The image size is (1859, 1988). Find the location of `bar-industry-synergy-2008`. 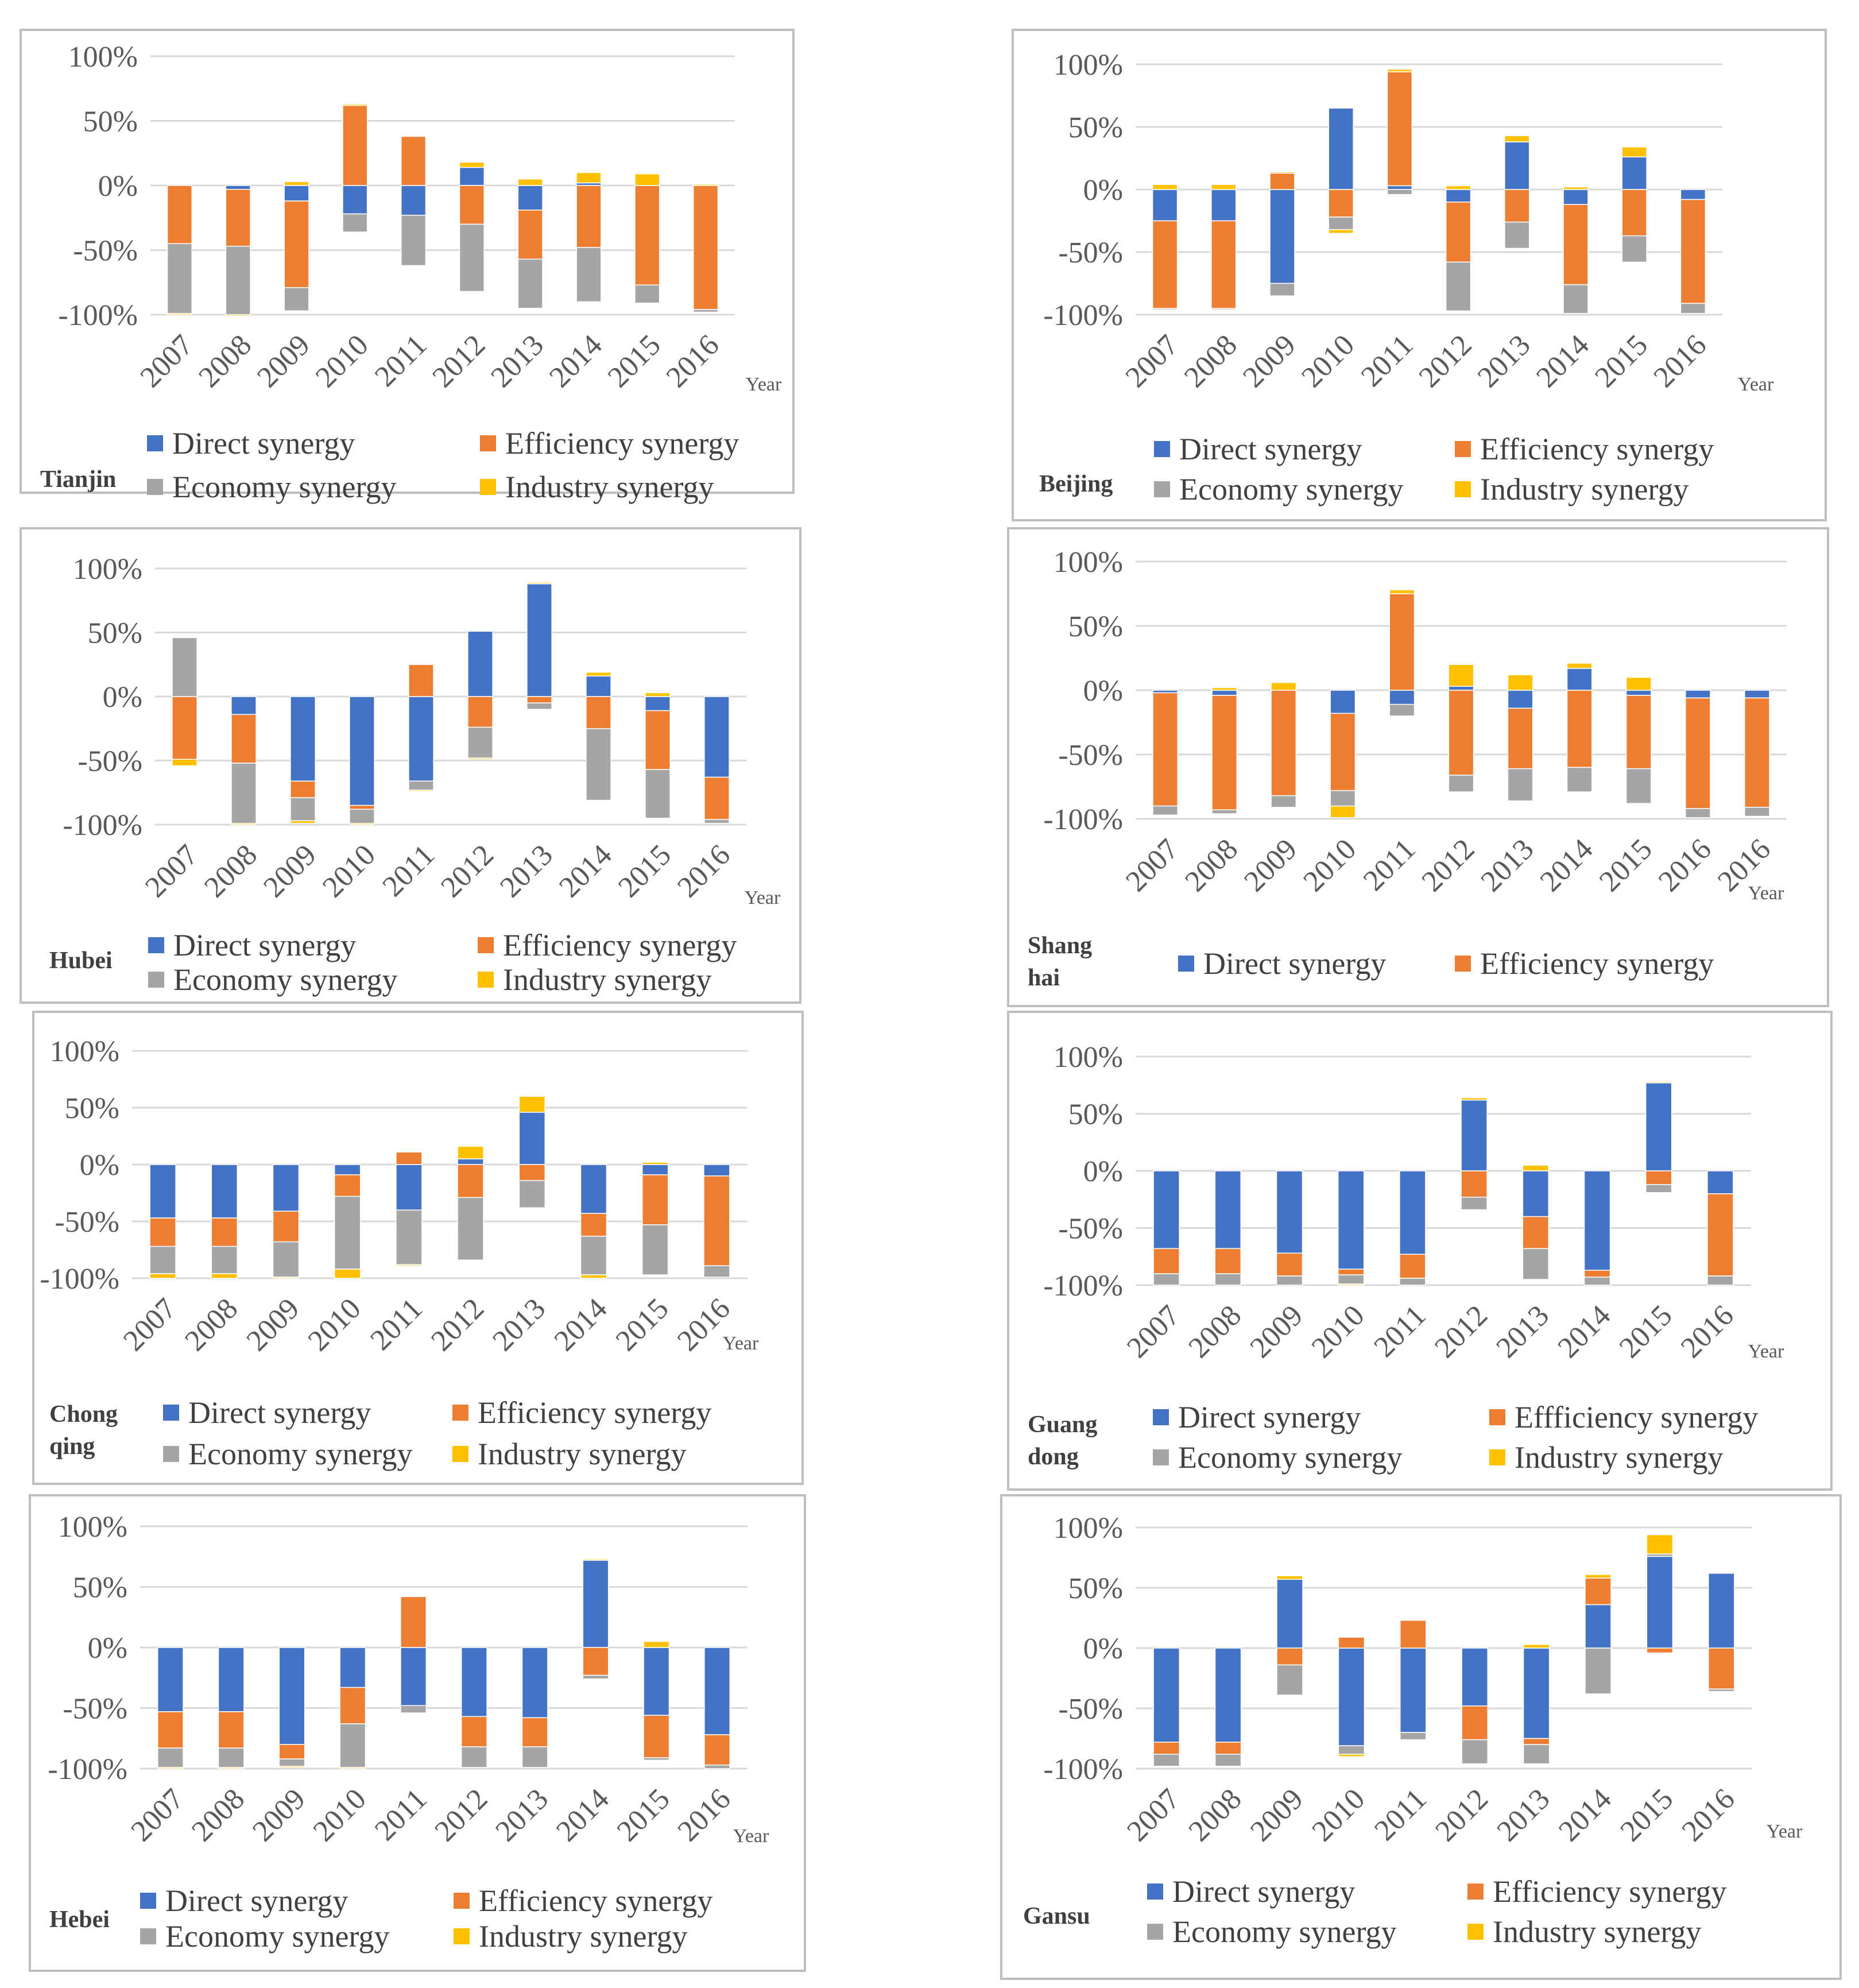

bar-industry-synergy-2008 is located at coordinates (1224, 187).